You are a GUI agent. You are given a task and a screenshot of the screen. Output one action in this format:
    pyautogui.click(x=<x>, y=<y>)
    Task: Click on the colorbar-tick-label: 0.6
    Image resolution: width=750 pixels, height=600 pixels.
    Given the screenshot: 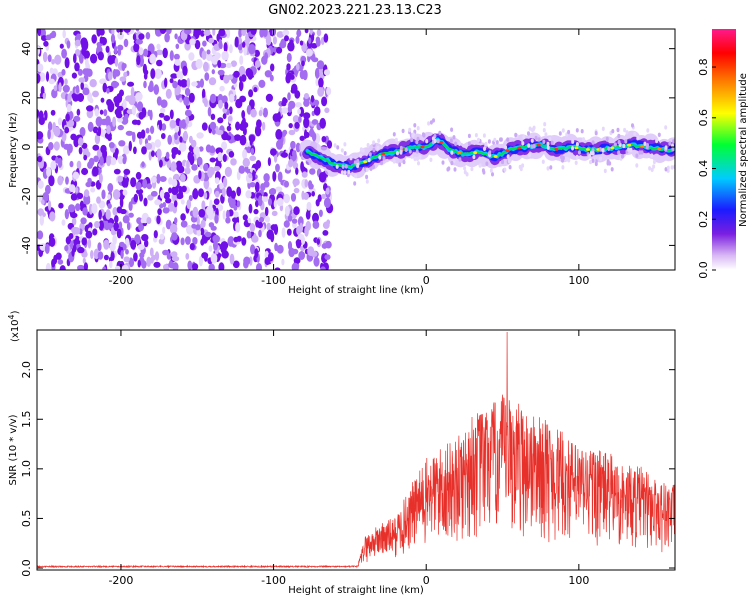 What is the action you would take?
    pyautogui.click(x=703, y=118)
    